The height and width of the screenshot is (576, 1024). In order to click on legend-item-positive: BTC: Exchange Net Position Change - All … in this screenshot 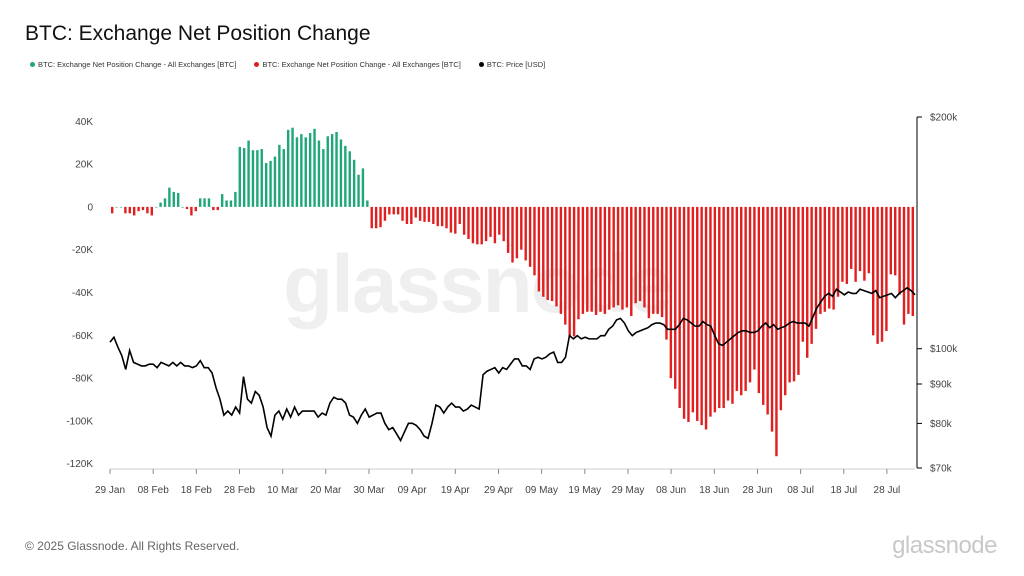, I will do `click(133, 64)`.